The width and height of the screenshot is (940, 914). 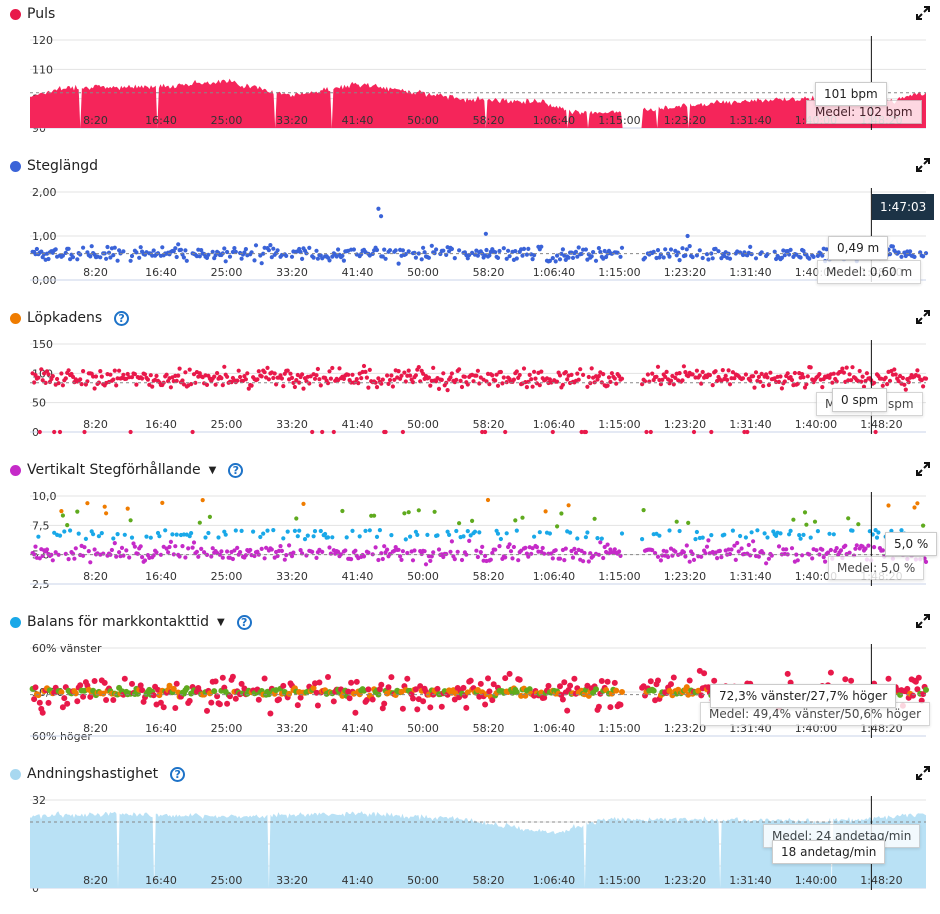 I want to click on data-point-outlier, so click(x=485, y=233).